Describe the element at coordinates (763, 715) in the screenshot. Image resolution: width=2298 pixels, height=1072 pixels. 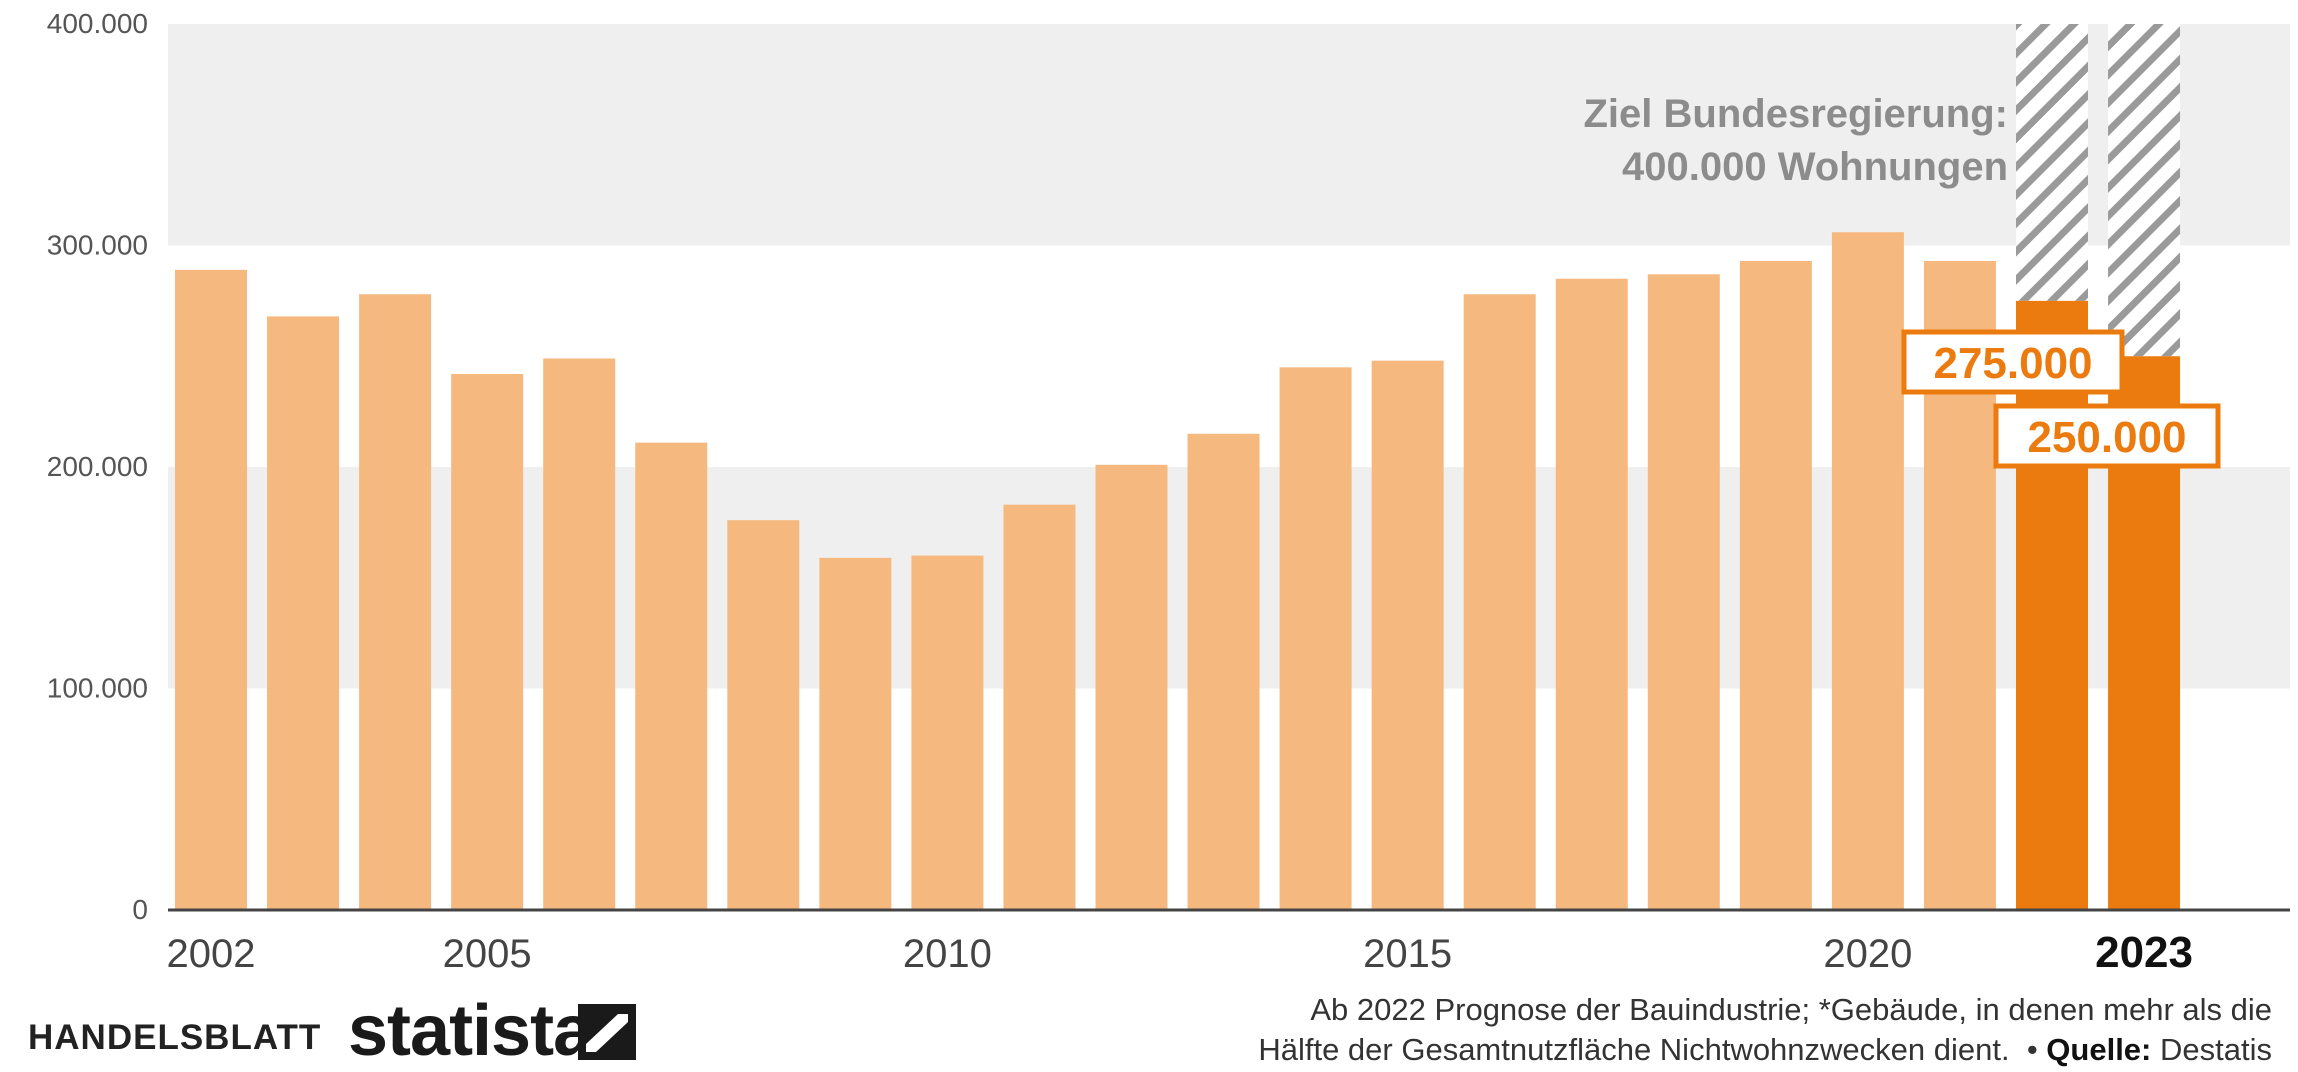
I see `bar-2008` at that location.